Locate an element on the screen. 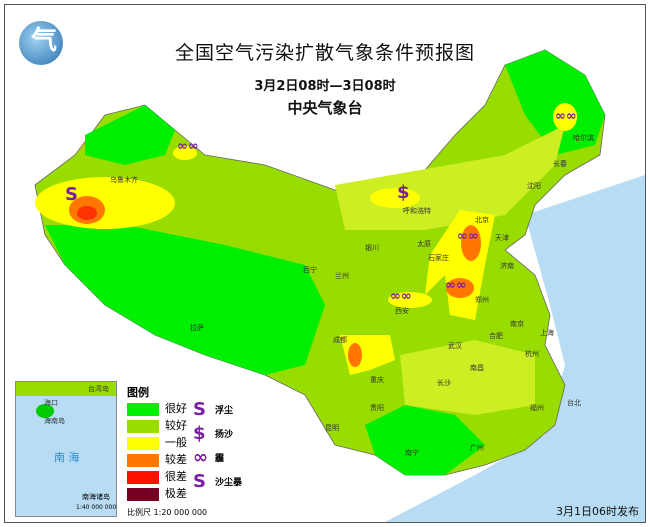  legend-class-label: 很差 is located at coordinates (176, 476).